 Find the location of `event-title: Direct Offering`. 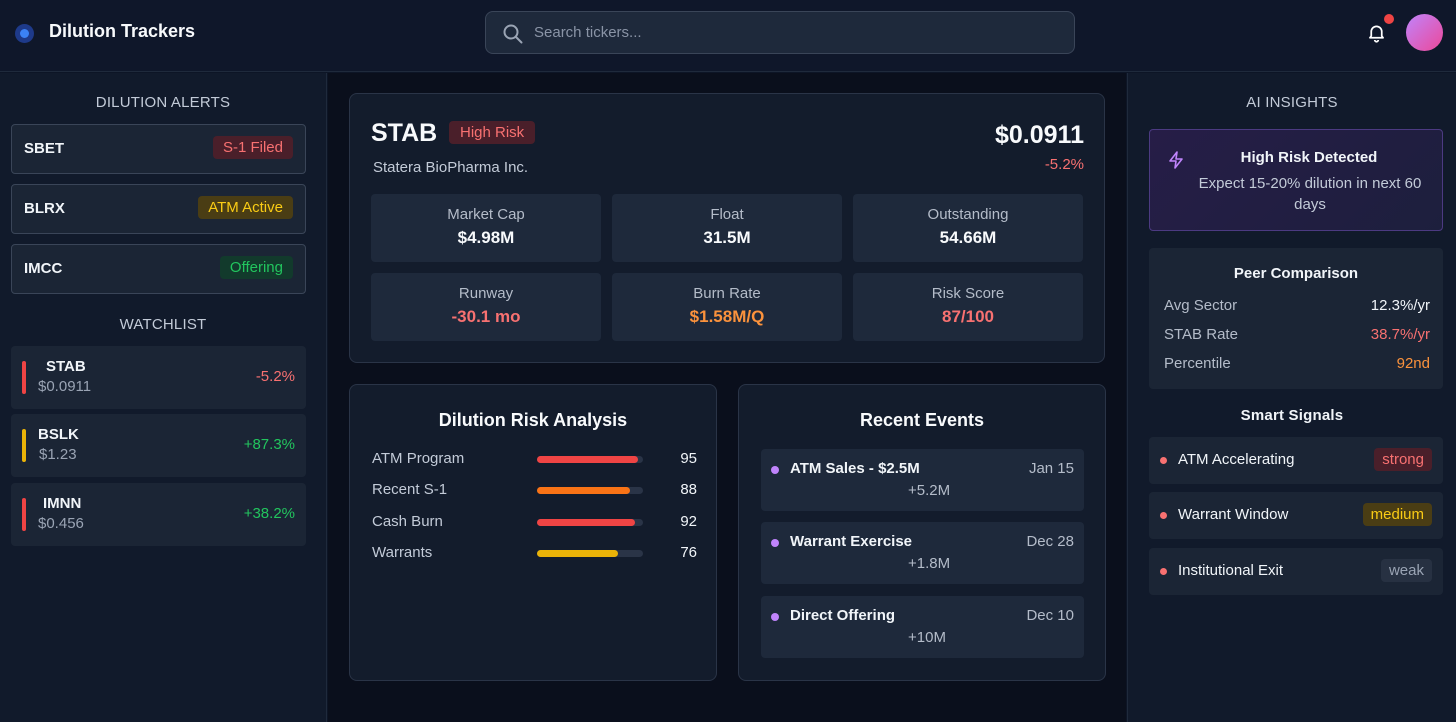

event-title: Direct Offering is located at coordinates (843, 615).